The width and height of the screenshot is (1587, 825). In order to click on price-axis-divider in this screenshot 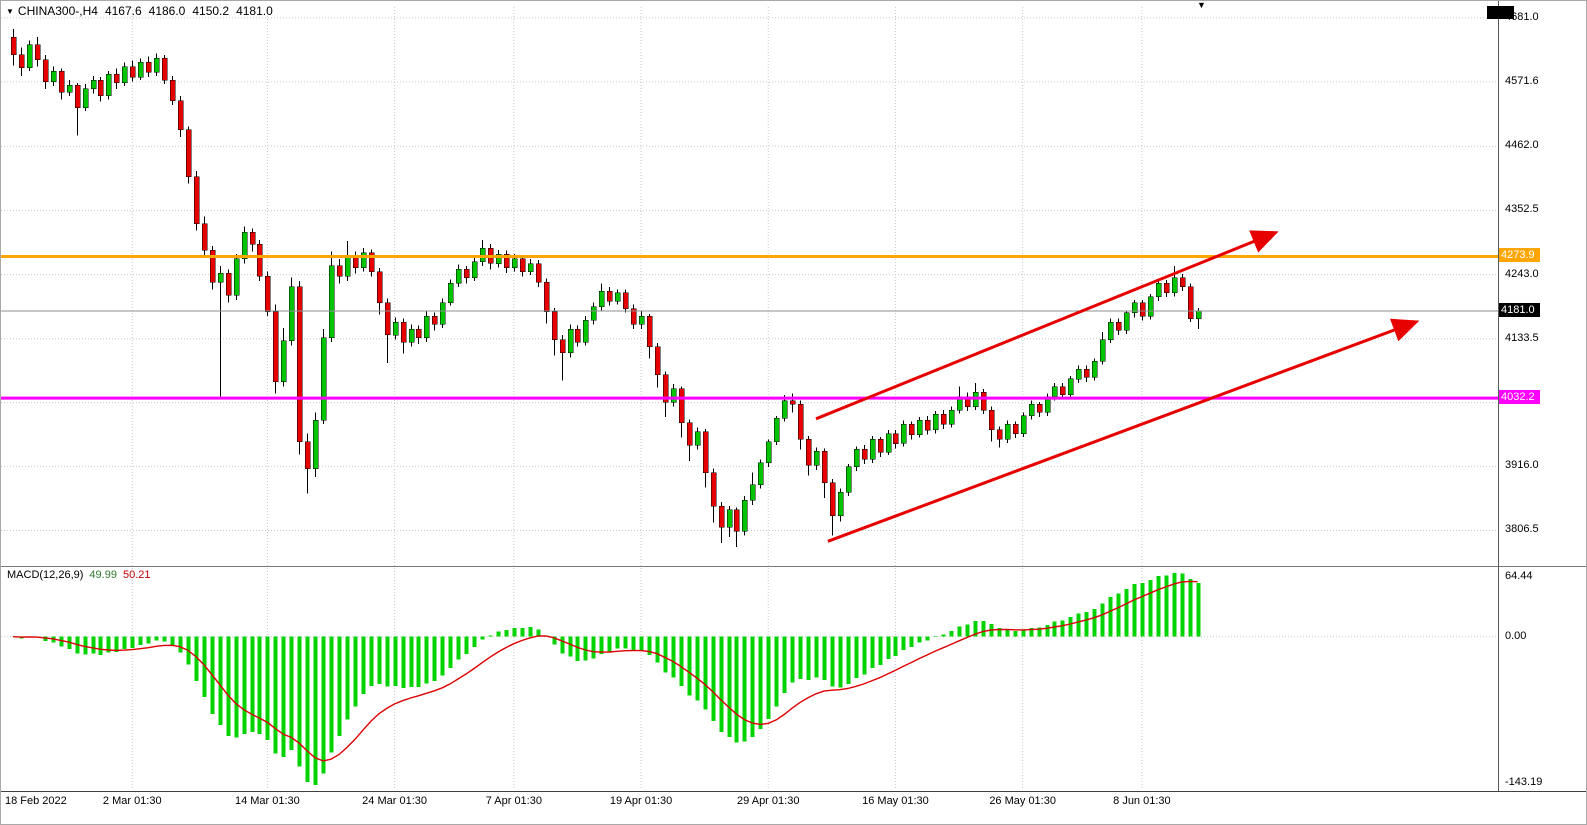, I will do `click(1498, 396)`.